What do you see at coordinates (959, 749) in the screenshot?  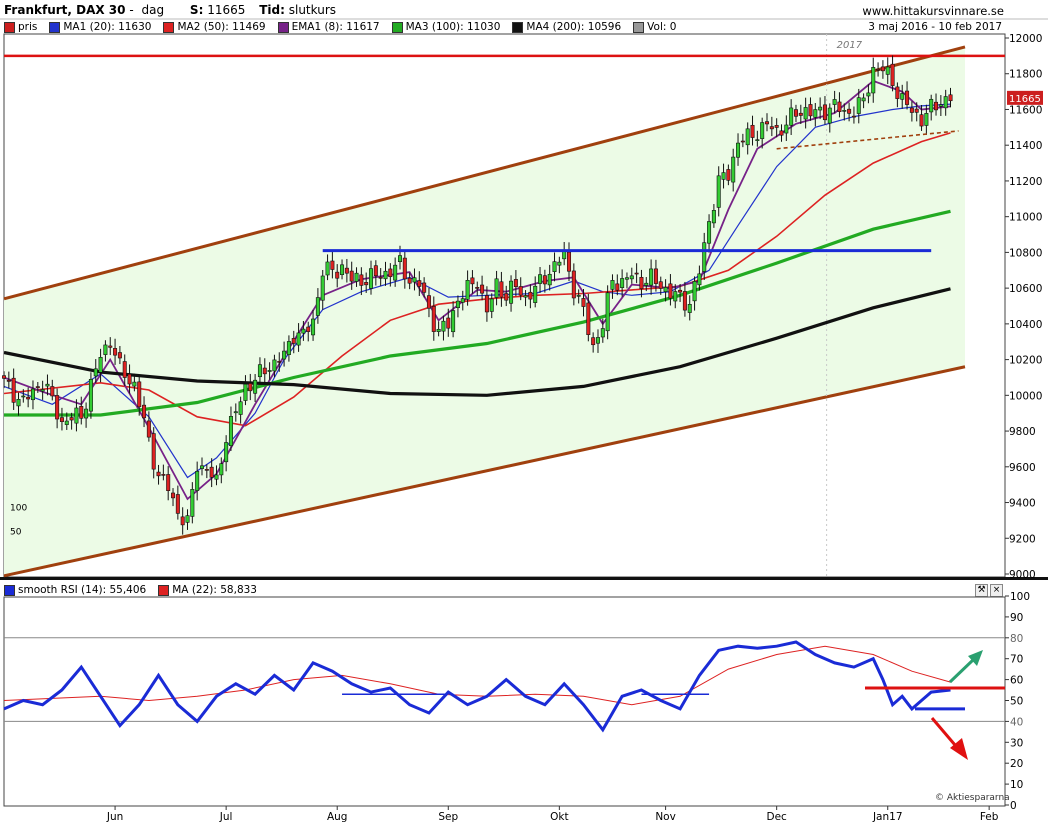 I see `arrow-down-icon` at bounding box center [959, 749].